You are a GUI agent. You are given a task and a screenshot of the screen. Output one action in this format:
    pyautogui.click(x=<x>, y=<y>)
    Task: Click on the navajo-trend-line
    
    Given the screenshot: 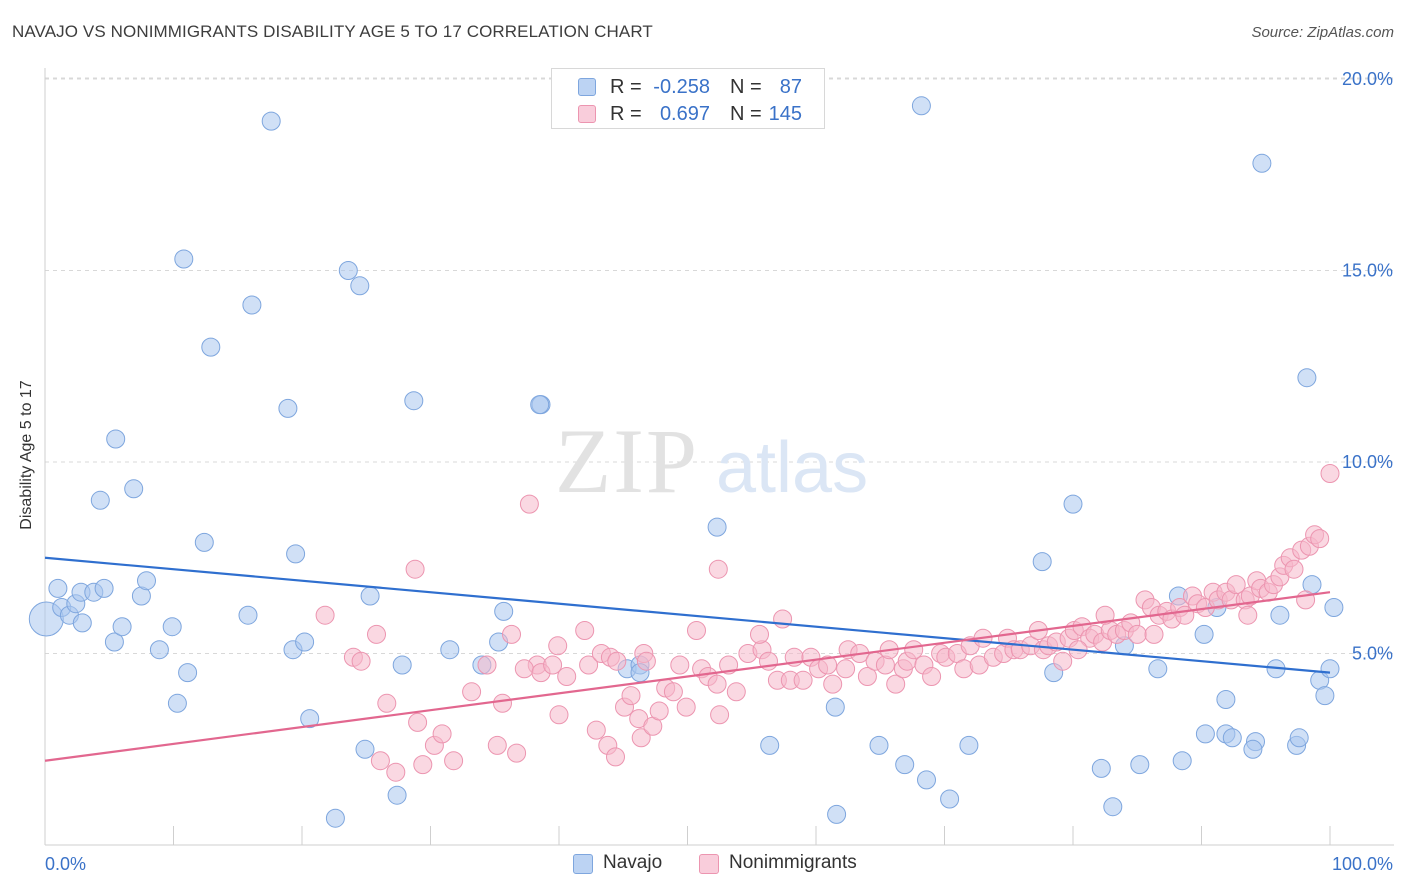 What is the action you would take?
    pyautogui.click(x=687, y=615)
    